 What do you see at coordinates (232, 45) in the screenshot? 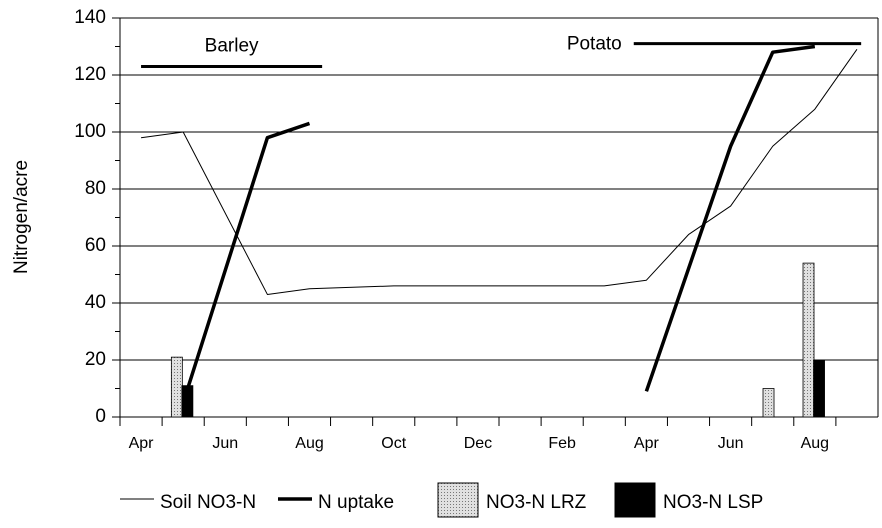
I see `annotation-text: Barley` at bounding box center [232, 45].